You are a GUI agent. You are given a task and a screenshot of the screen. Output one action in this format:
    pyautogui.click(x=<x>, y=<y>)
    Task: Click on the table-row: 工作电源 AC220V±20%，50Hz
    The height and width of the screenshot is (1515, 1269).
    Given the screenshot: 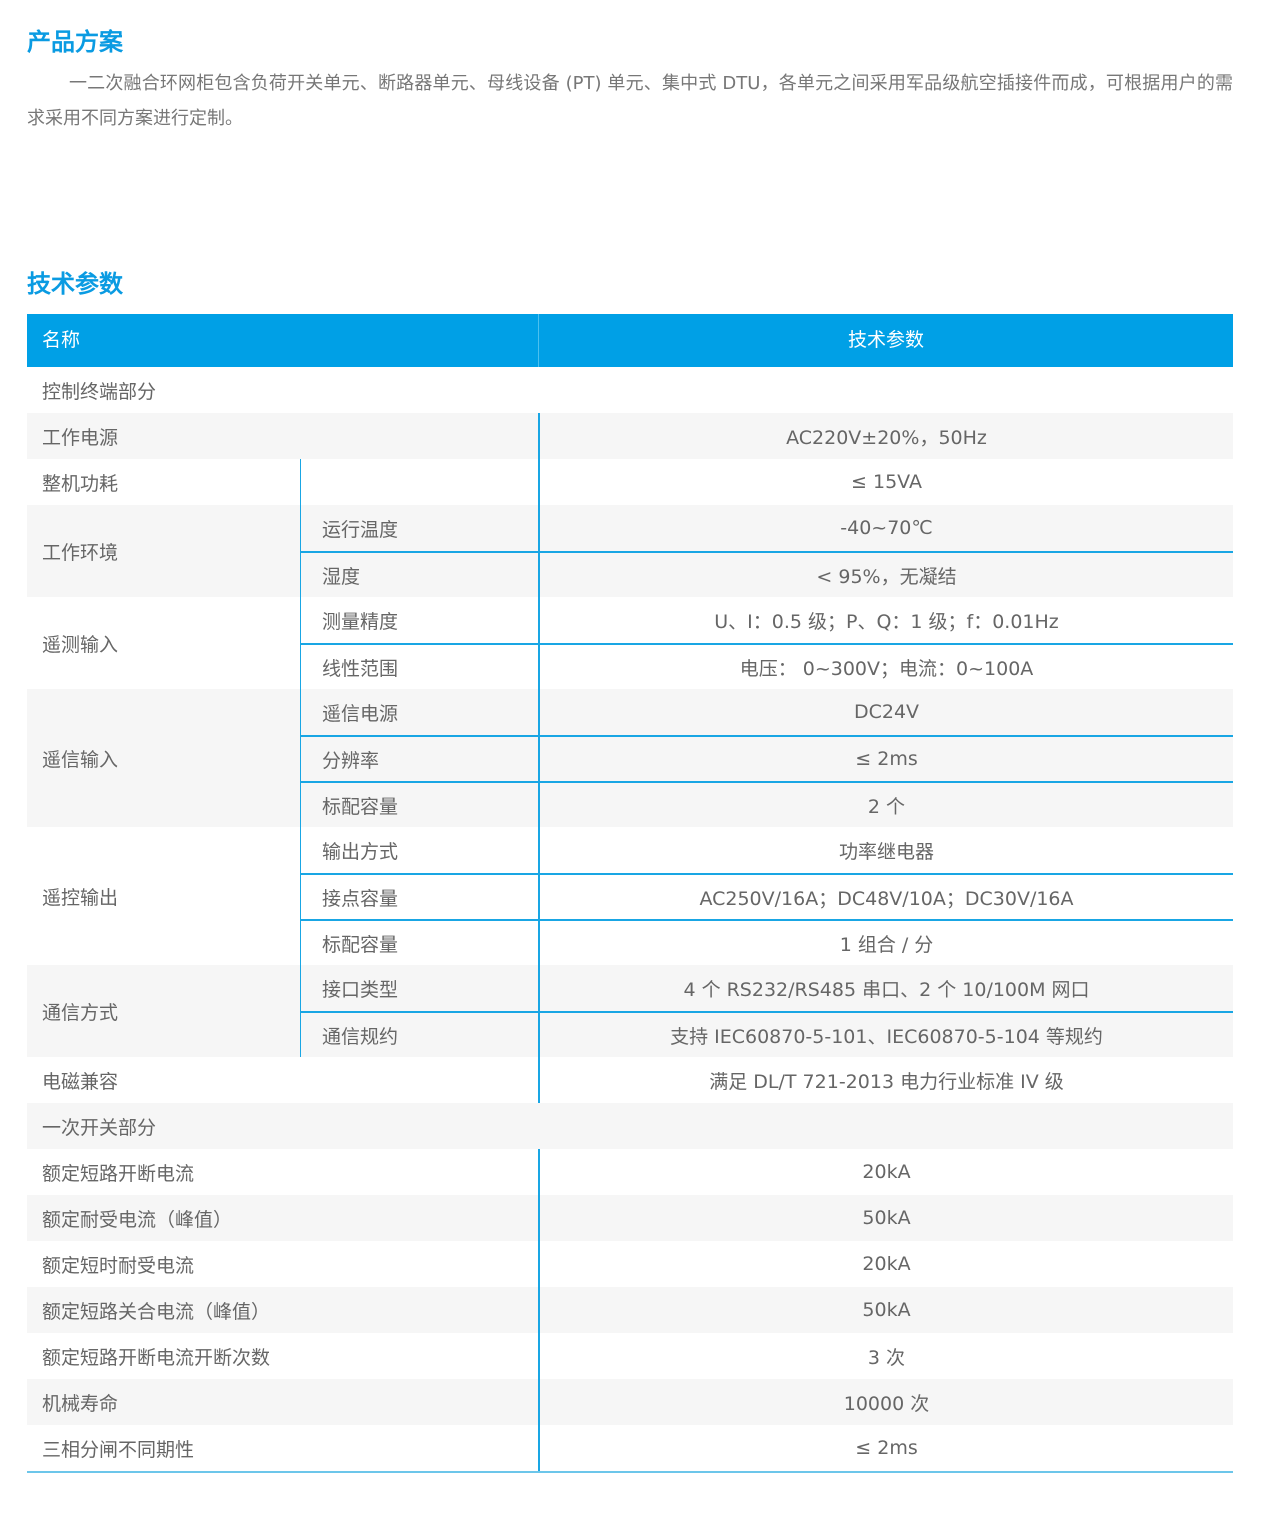 What is the action you would take?
    pyautogui.click(x=630, y=436)
    